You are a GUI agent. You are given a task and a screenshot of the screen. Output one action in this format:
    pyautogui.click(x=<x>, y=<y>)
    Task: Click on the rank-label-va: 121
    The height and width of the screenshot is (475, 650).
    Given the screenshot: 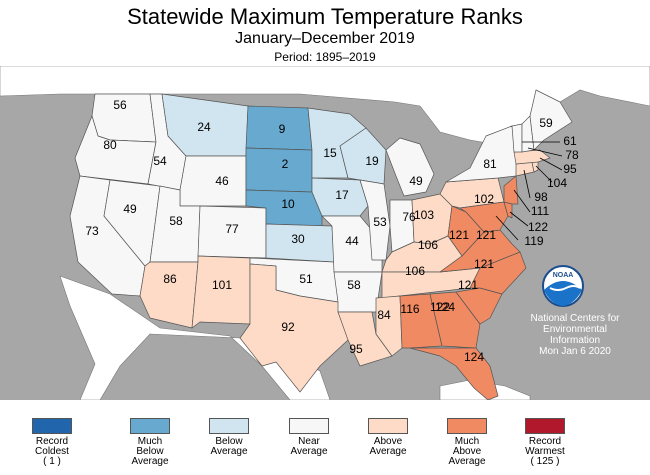 What is the action you would take?
    pyautogui.click(x=486, y=235)
    